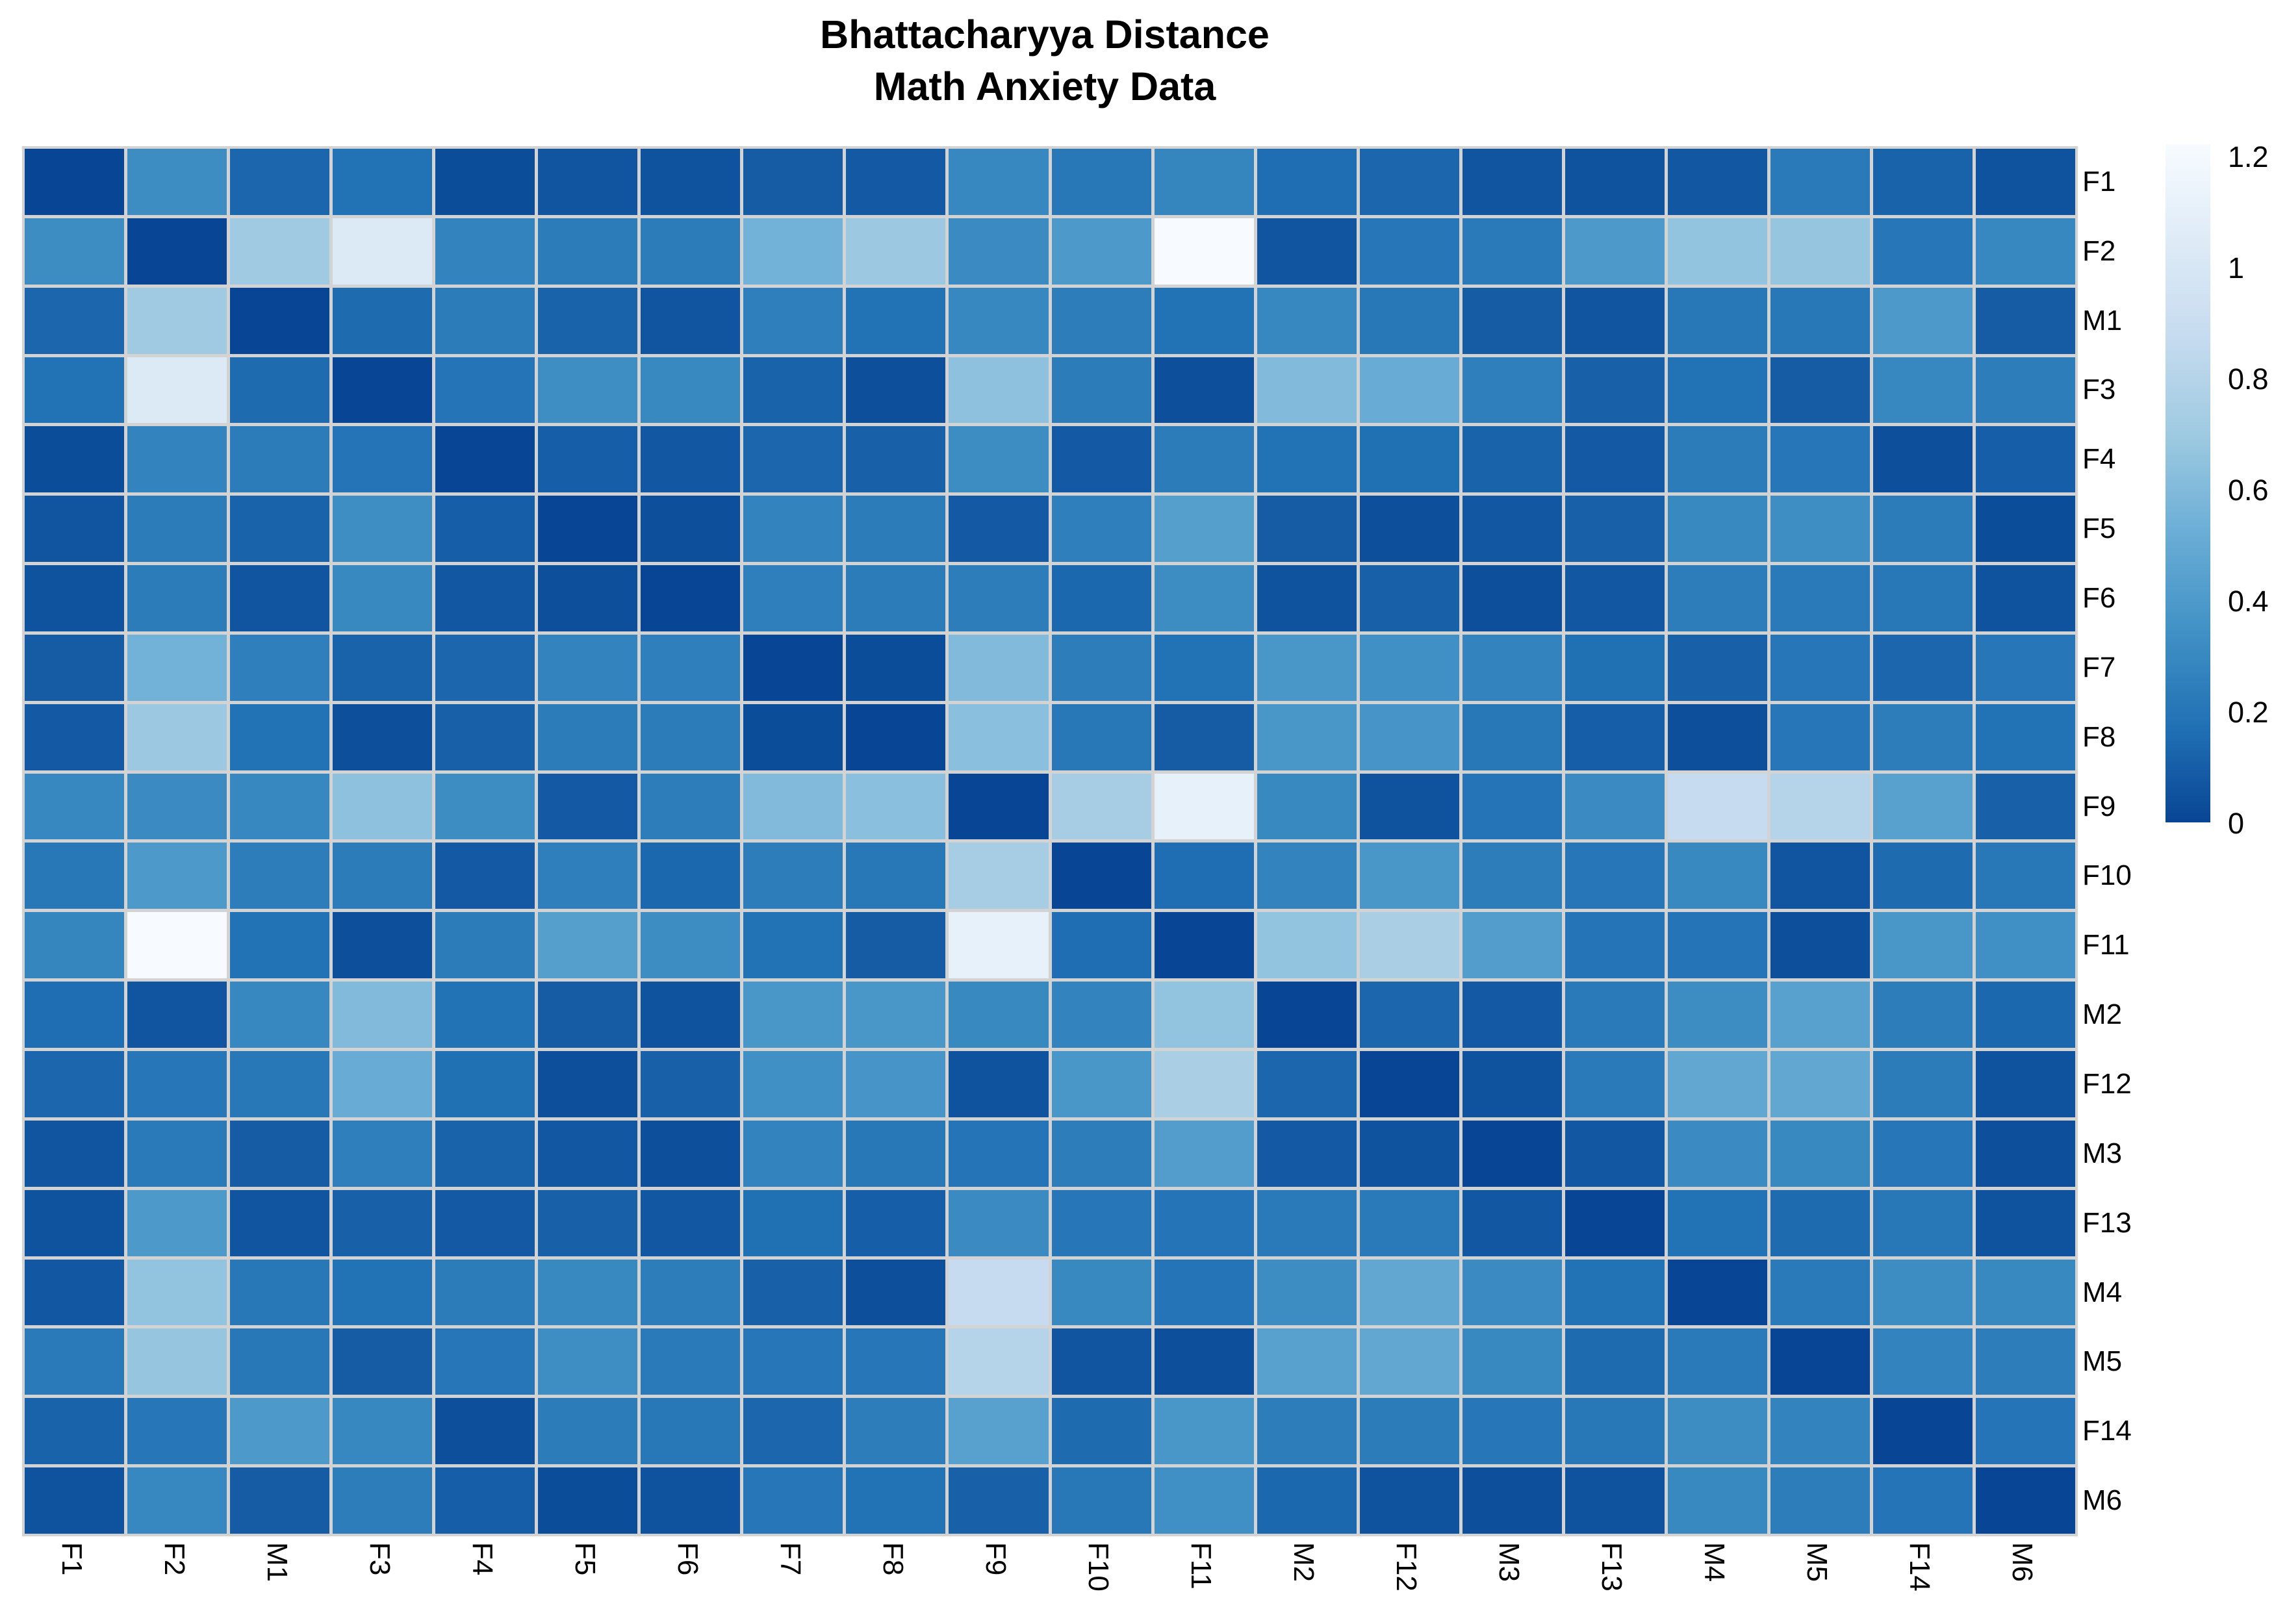 The height and width of the screenshot is (1624, 2274). What do you see at coordinates (1044, 86) in the screenshot?
I see `chart-title-line2: Math Anxiety Data` at bounding box center [1044, 86].